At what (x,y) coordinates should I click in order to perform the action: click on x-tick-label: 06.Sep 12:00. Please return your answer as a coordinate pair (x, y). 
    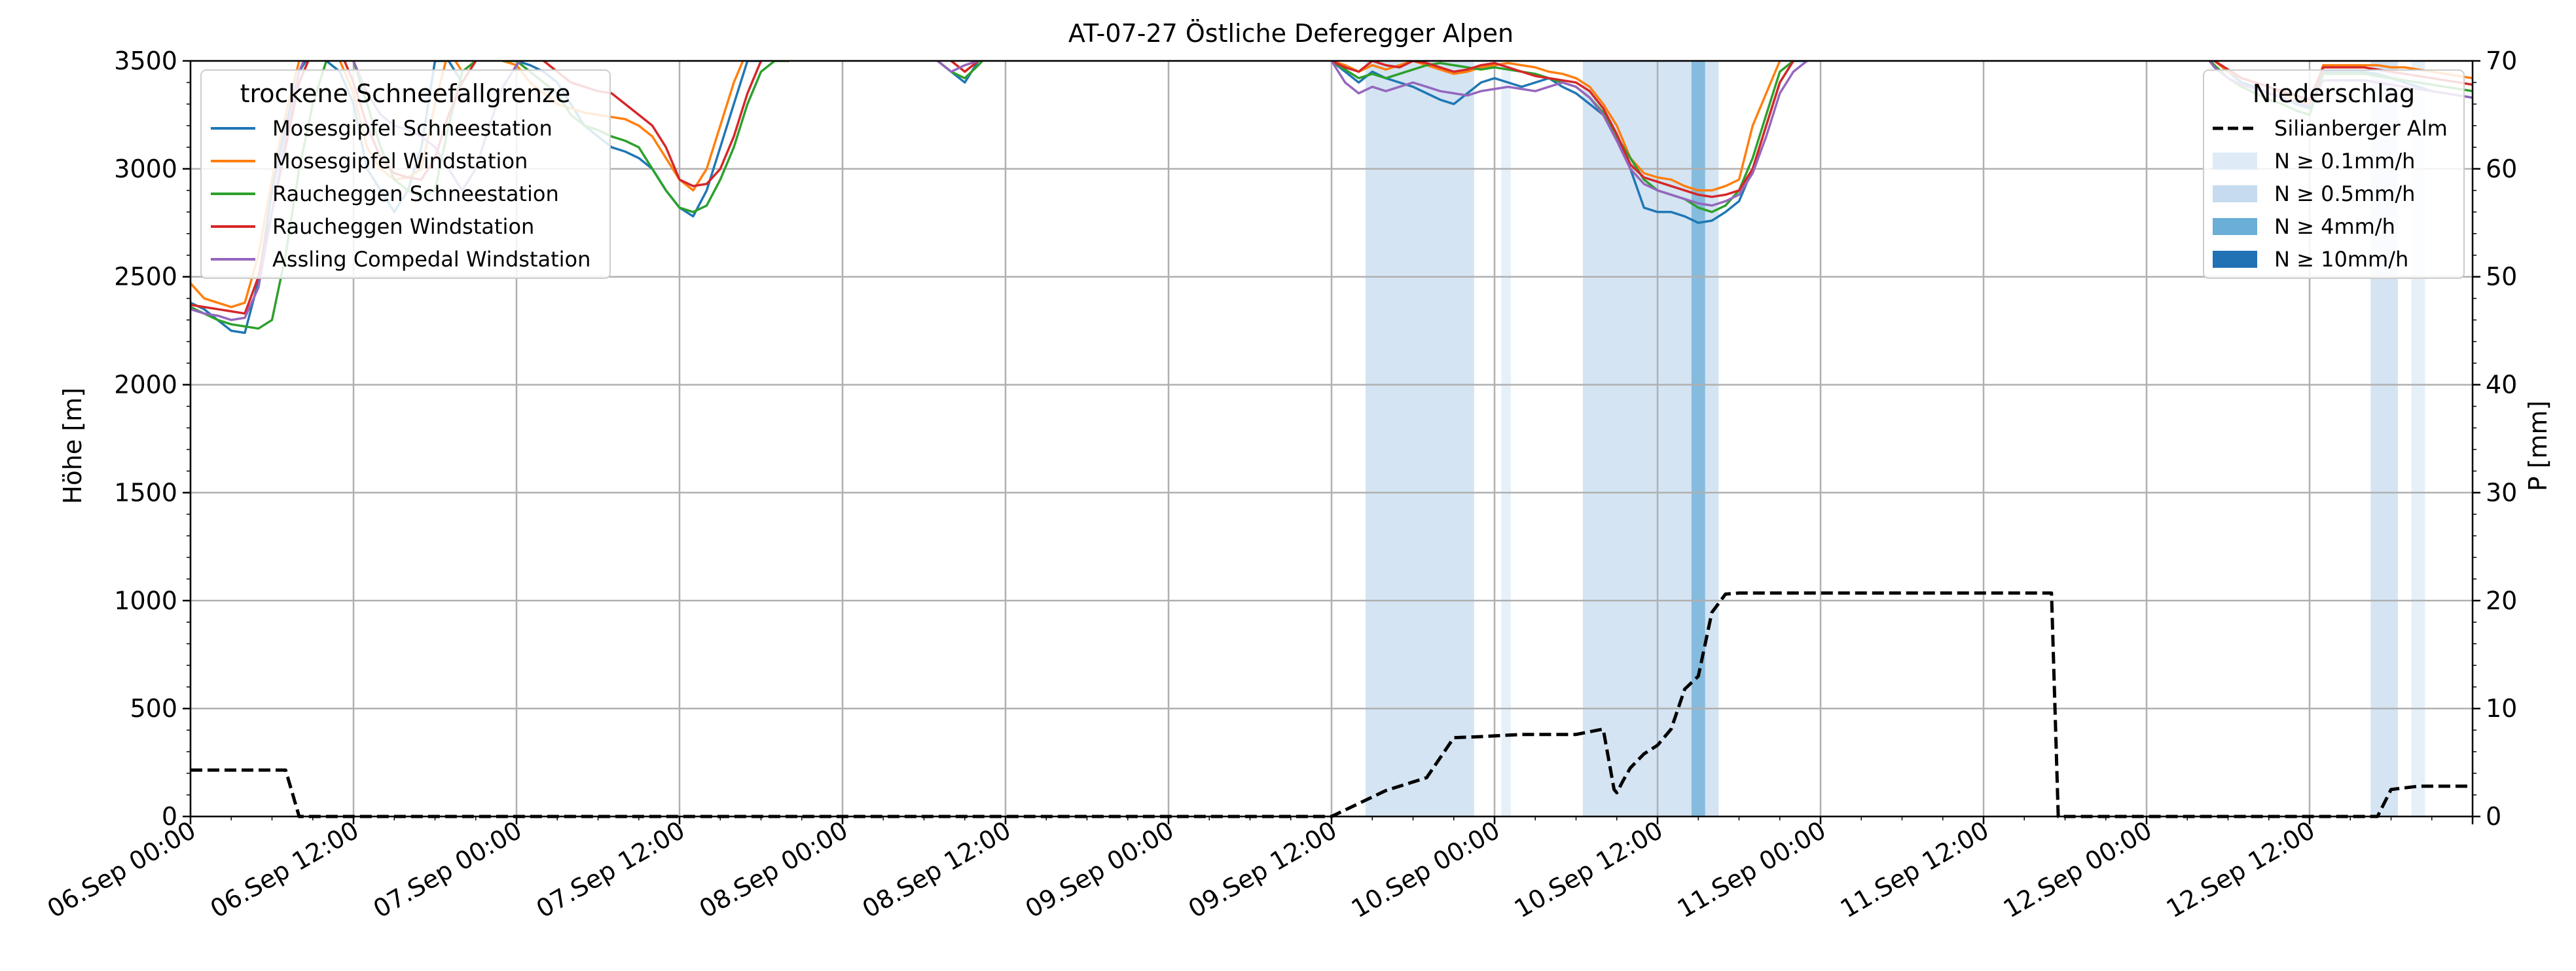
    Looking at the image, I should click on (285, 870).